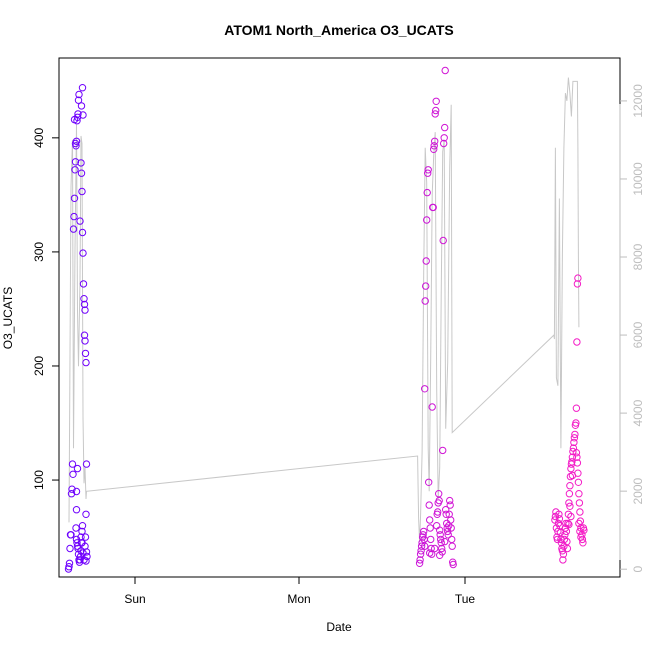 The width and height of the screenshot is (650, 650). What do you see at coordinates (638, 490) in the screenshot?
I see `y-right-tick-label: 2000` at bounding box center [638, 490].